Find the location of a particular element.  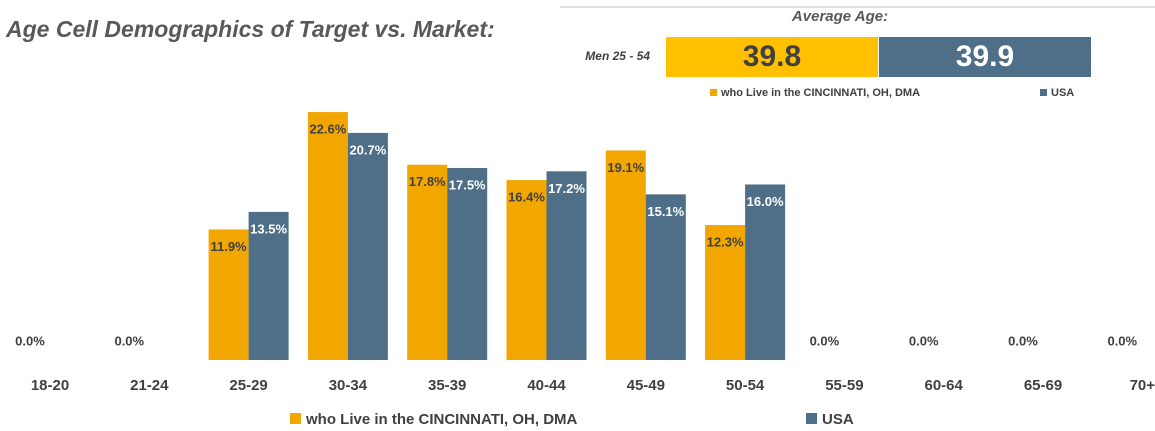

average-age-value: 39.8 is located at coordinates (772, 56).